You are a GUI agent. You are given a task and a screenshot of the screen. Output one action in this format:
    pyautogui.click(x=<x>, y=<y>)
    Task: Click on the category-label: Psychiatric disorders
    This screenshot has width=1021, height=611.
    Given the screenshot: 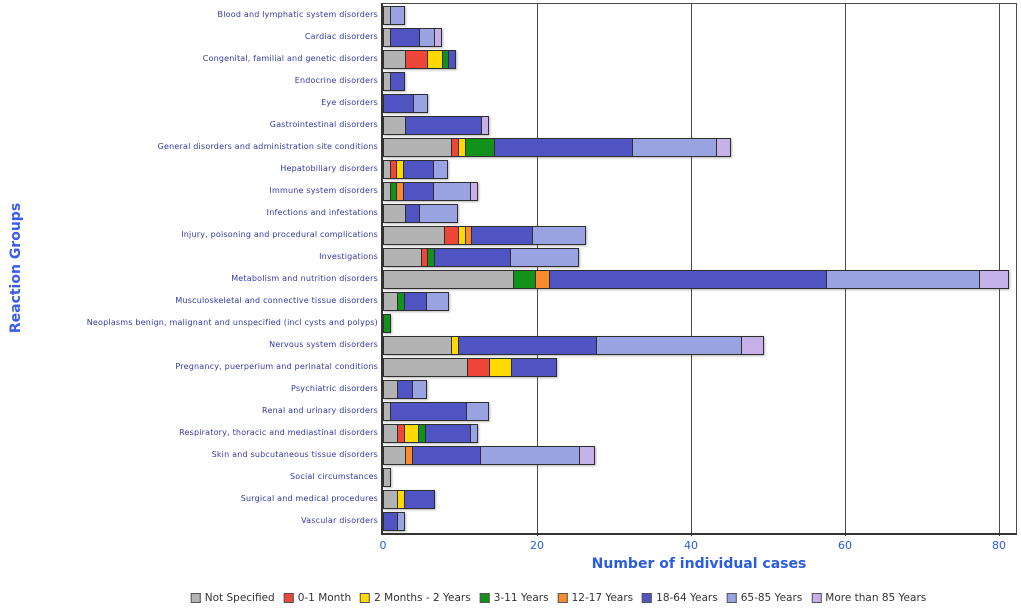 What is the action you would take?
    pyautogui.click(x=334, y=388)
    